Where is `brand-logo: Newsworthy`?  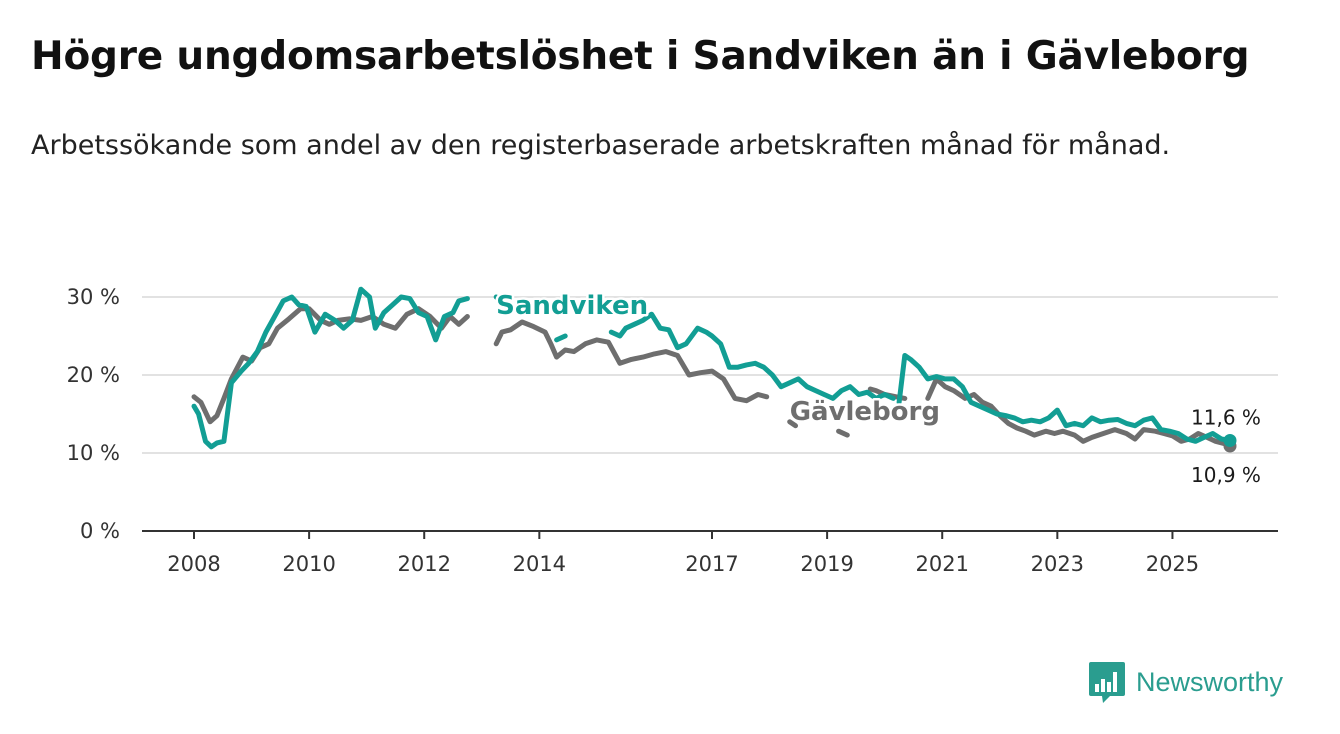
brand-logo: Newsworthy is located at coordinates (1185, 682).